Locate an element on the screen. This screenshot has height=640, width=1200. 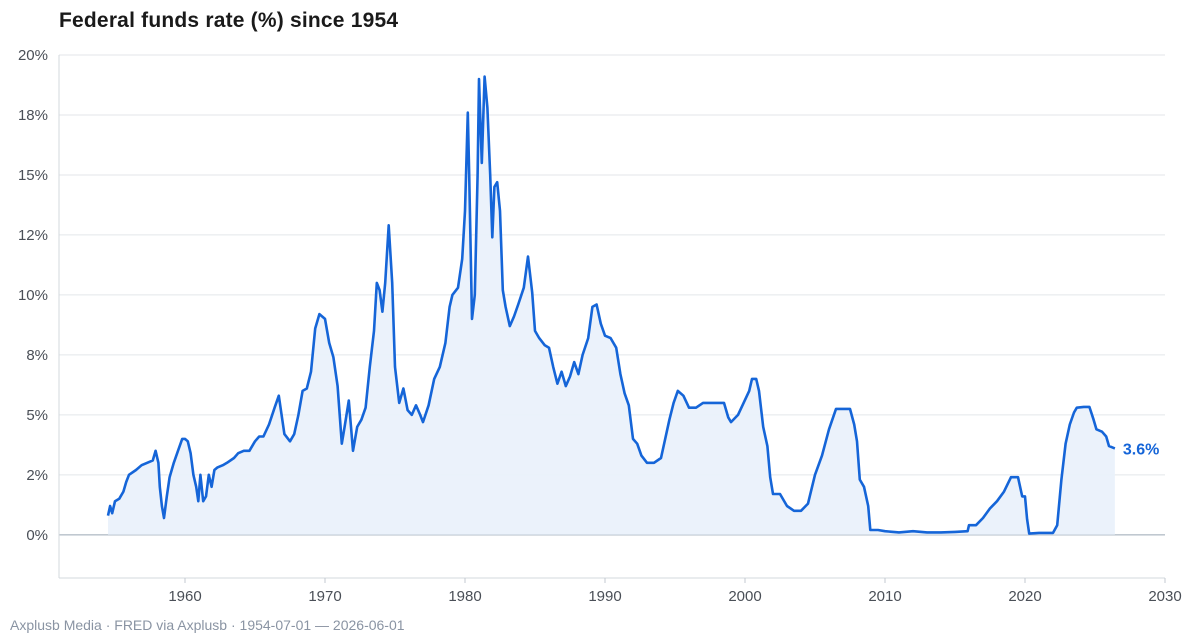
y-axis-labels: 0% 2% 5% 8% 10% 12% 15% 18% 20% is located at coordinates (33, 295).